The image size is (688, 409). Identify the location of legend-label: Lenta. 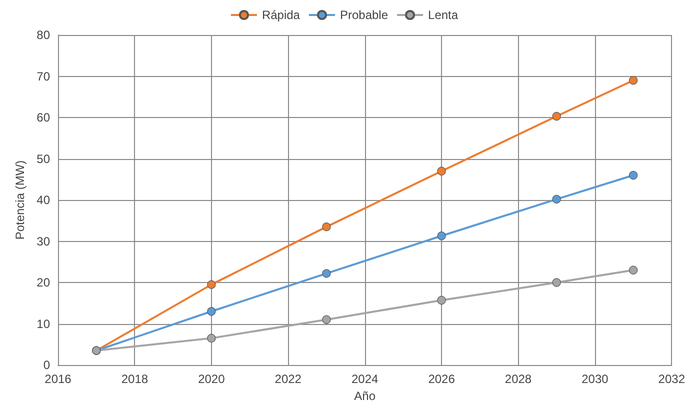
(443, 15).